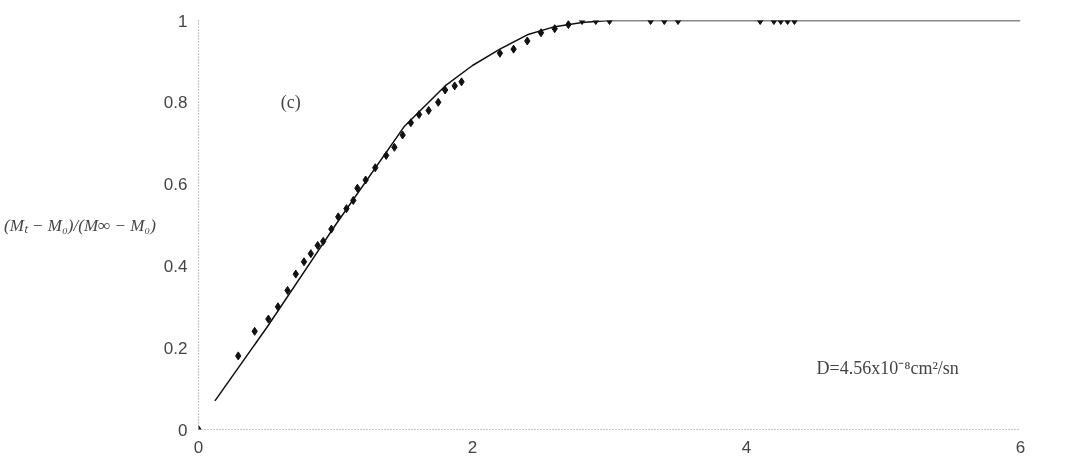 Image resolution: width=1071 pixels, height=463 pixels. Describe the element at coordinates (198, 447) in the screenshot. I see `x-tick-label: 0` at that location.